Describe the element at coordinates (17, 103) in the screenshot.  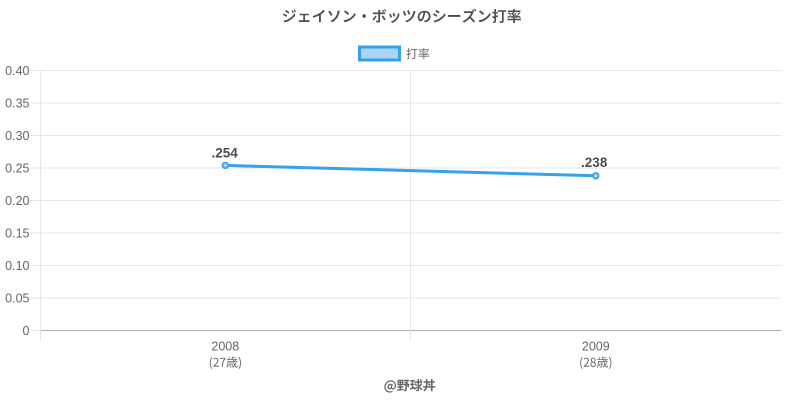
I see `svg-text: 0.35` at that location.